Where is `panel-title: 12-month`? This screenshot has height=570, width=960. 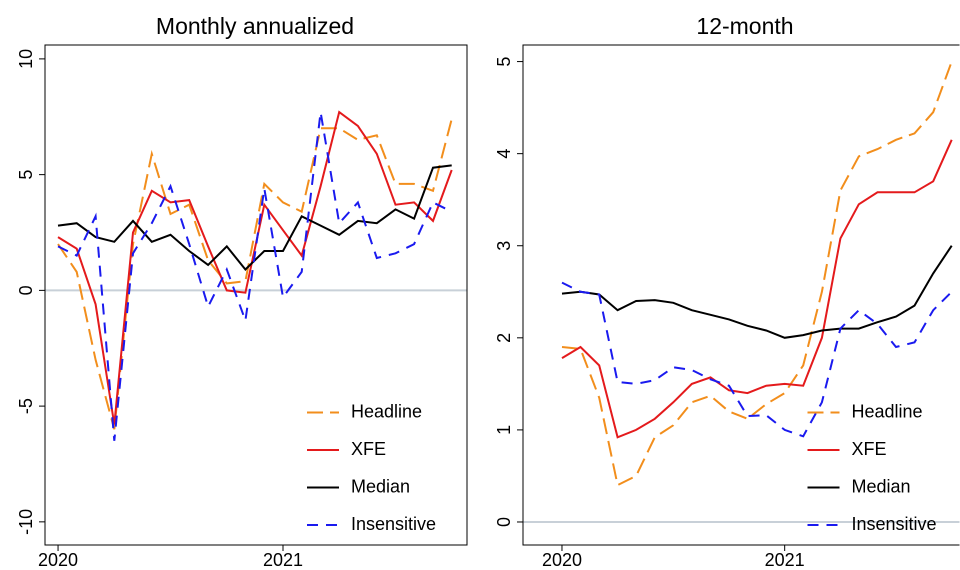 panel-title: 12-month is located at coordinates (744, 26).